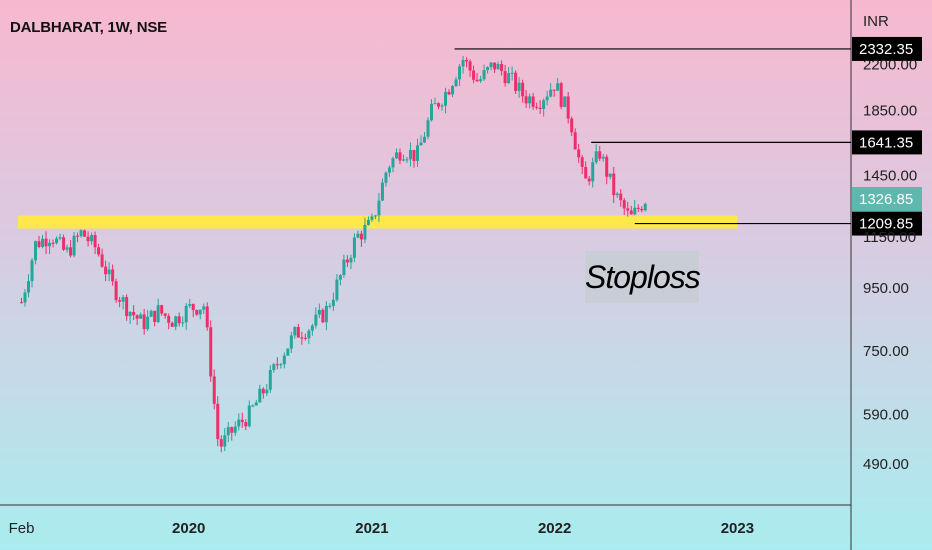 Image resolution: width=932 pixels, height=550 pixels. I want to click on y-tick-label: 1450.00, so click(890, 175).